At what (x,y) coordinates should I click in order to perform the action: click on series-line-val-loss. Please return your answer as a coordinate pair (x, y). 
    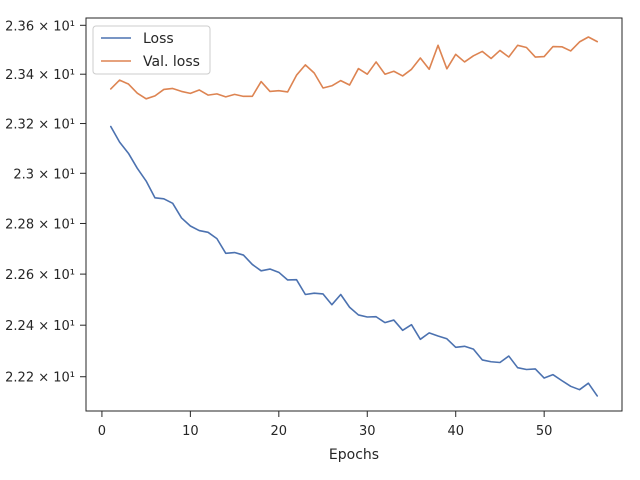
    Looking at the image, I should click on (354, 68).